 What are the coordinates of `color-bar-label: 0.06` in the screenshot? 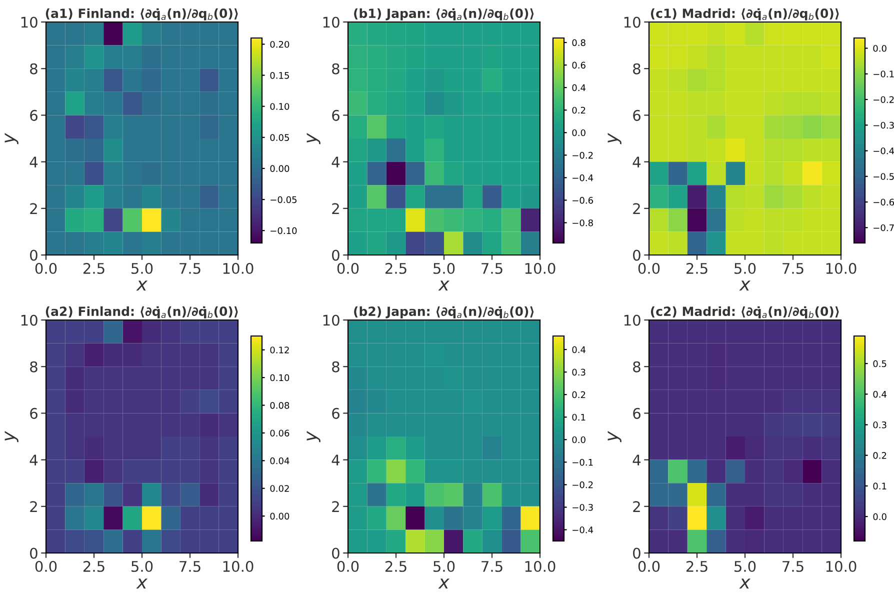 It's located at (280, 433).